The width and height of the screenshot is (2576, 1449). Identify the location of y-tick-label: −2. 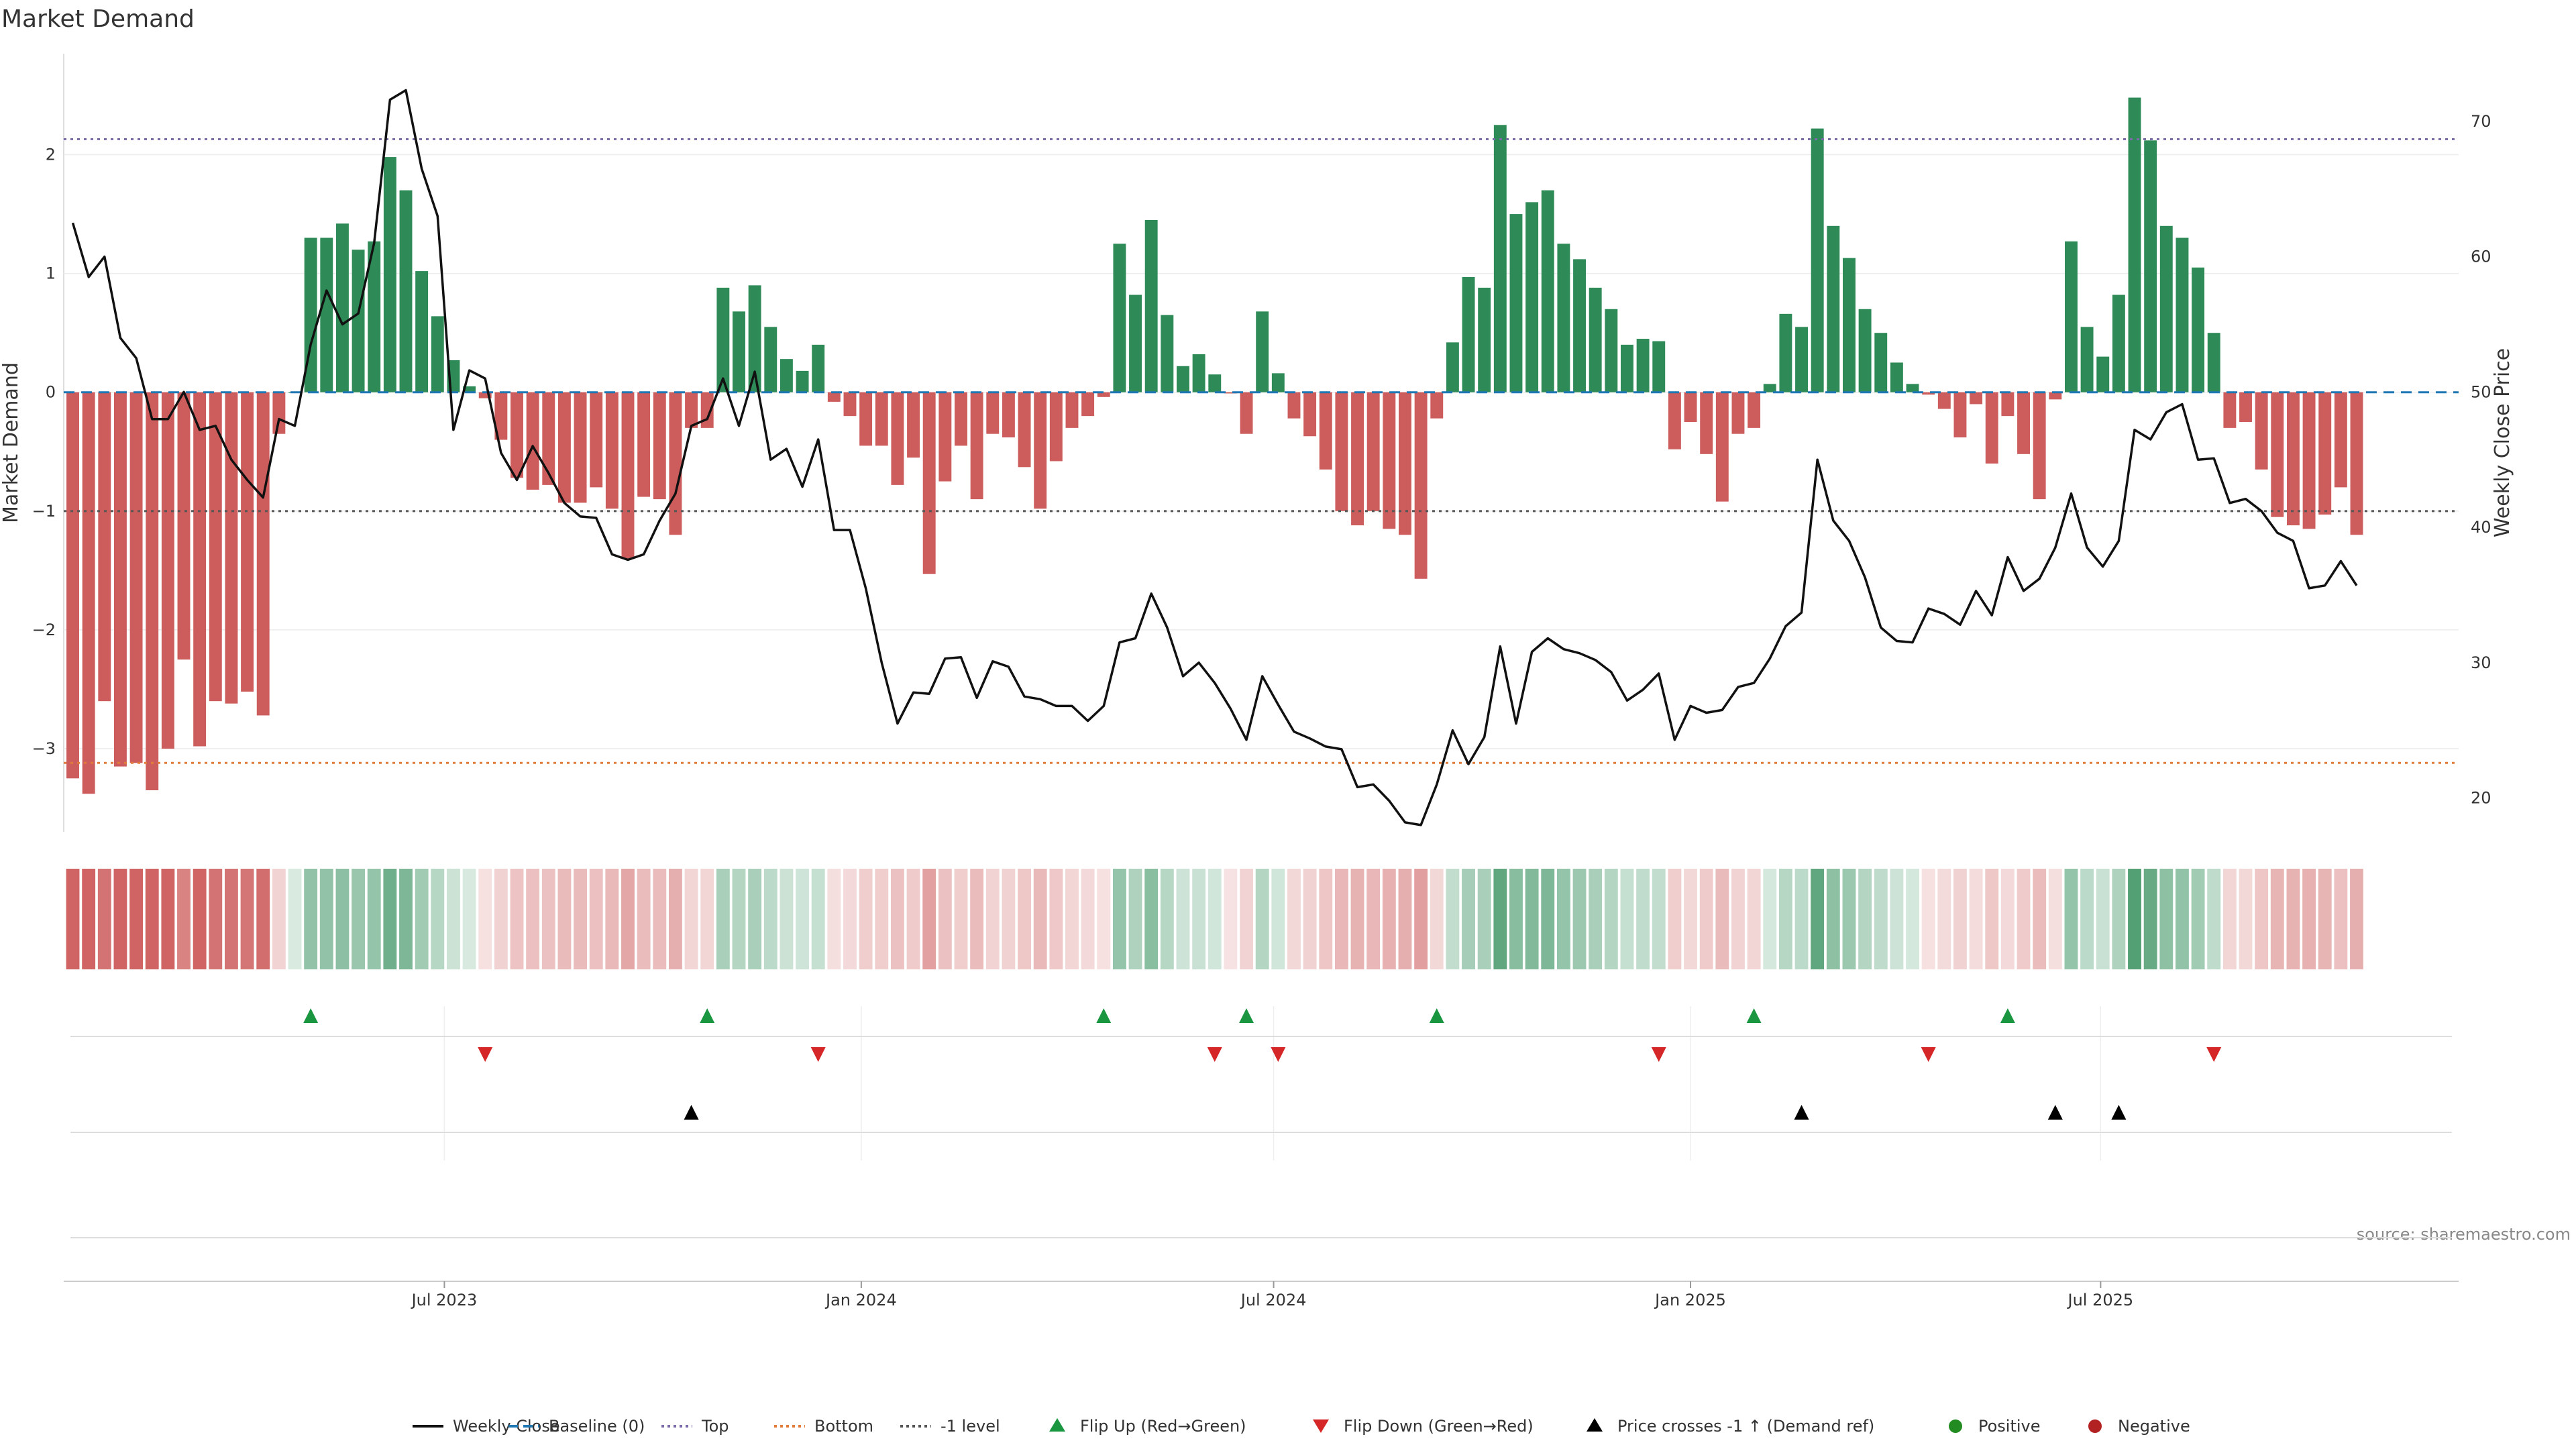
(44, 630).